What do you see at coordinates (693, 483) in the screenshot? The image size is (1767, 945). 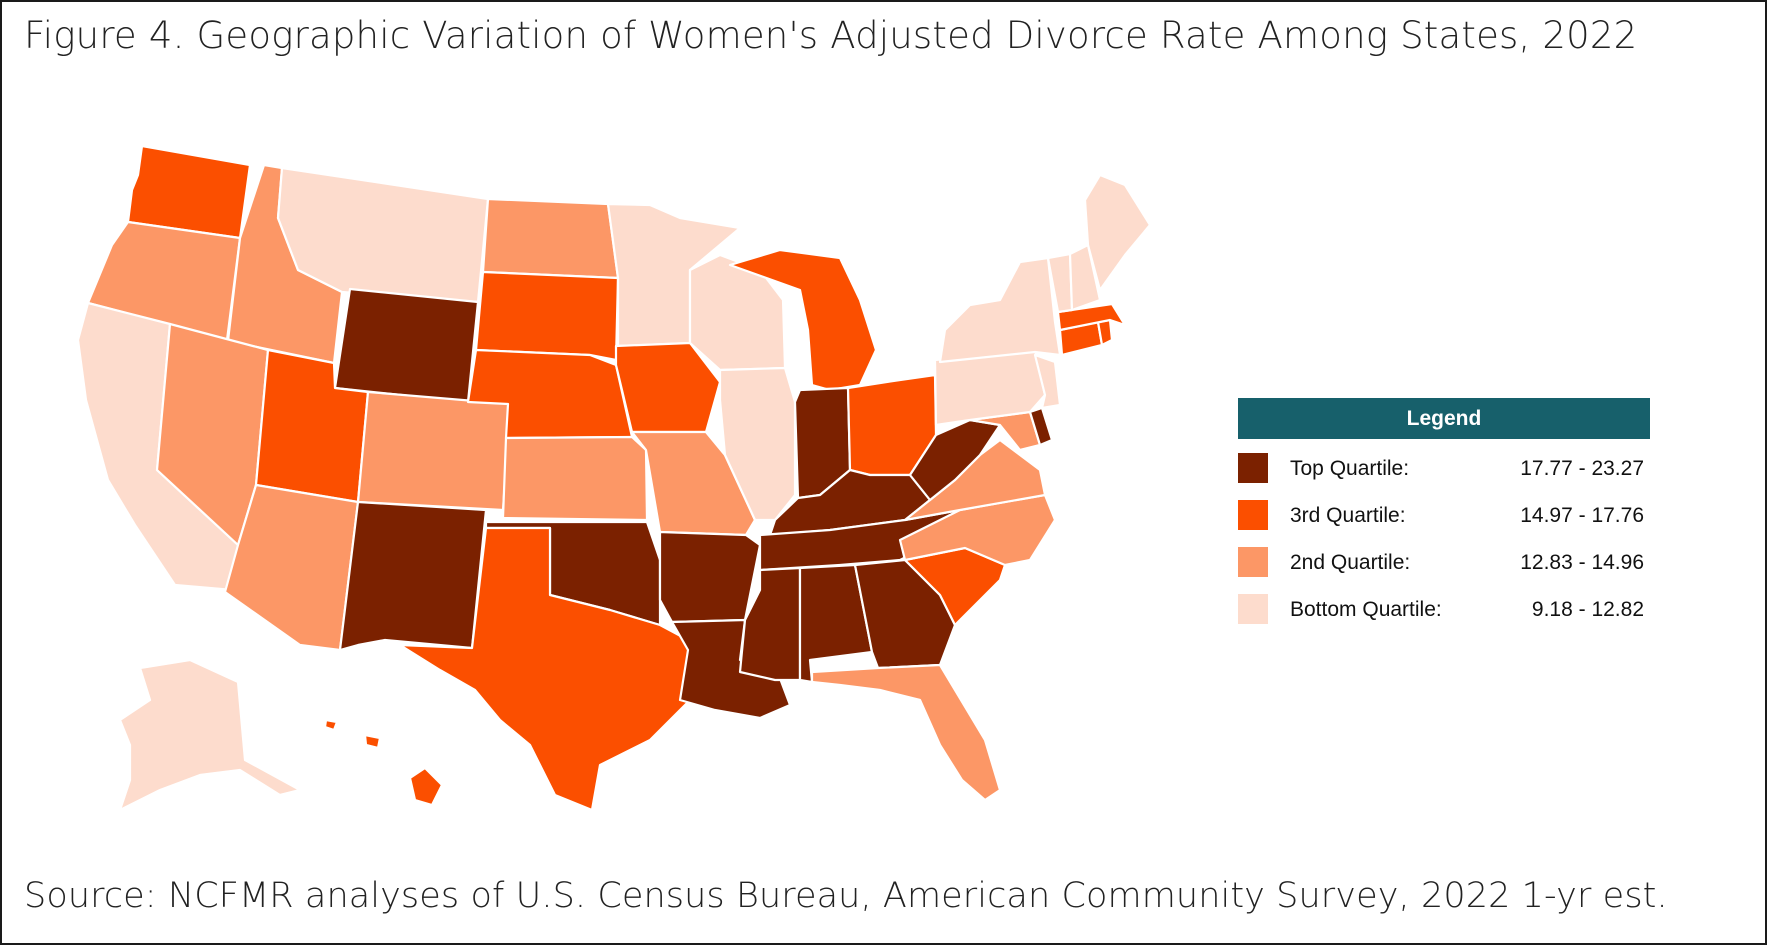 I see `state-missouri` at bounding box center [693, 483].